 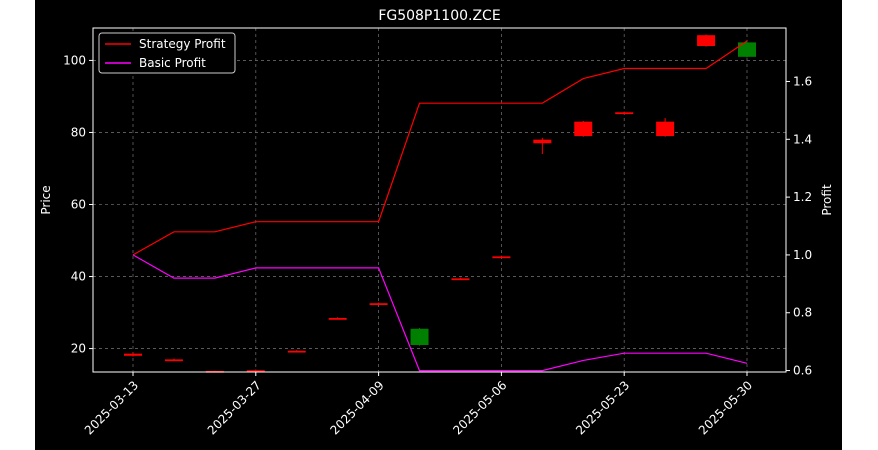 What do you see at coordinates (172, 63) in the screenshot?
I see `legend-basic-label: Basic Profit` at bounding box center [172, 63].